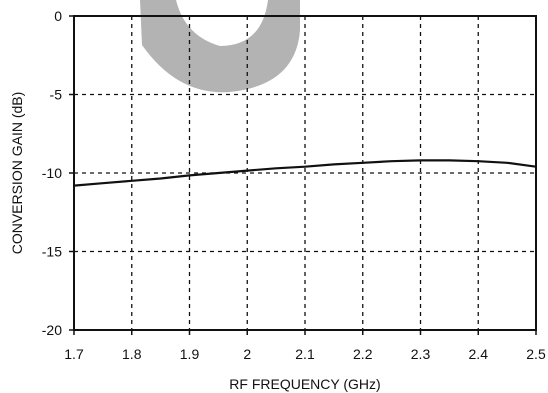  I want to click on y-tick-label: -15, so click(52, 252).